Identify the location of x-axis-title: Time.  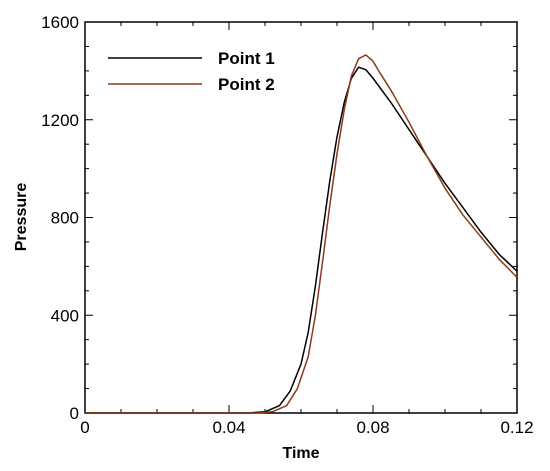
(300, 453).